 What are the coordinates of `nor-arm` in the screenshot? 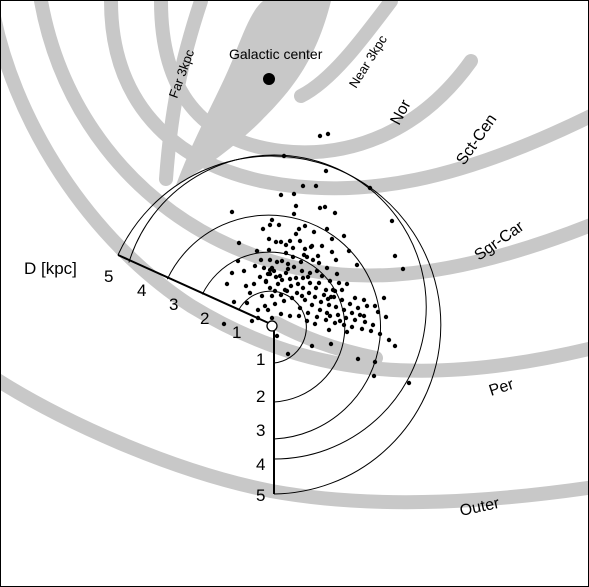 It's located at (316, 80).